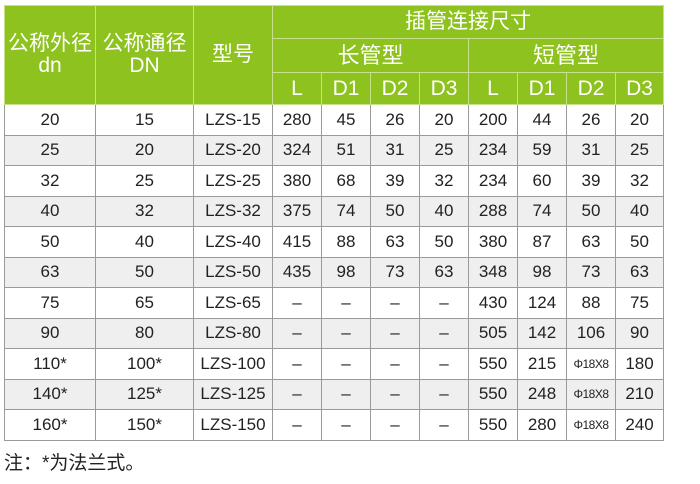  I want to click on table-row: 20 15 LZS-15 280 45 26 20 200 44 26 20, so click(334, 120).